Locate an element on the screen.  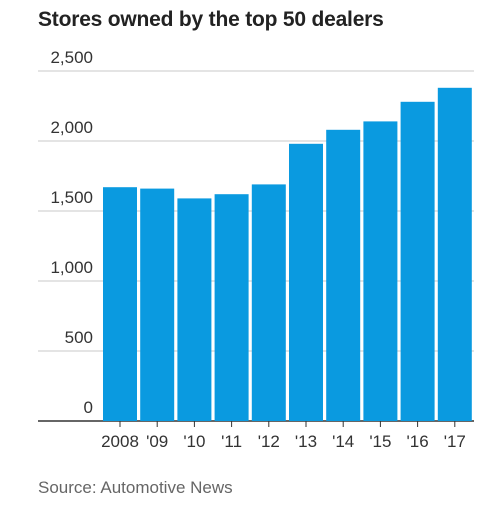
y-tick-label: 2,500 is located at coordinates (71, 57).